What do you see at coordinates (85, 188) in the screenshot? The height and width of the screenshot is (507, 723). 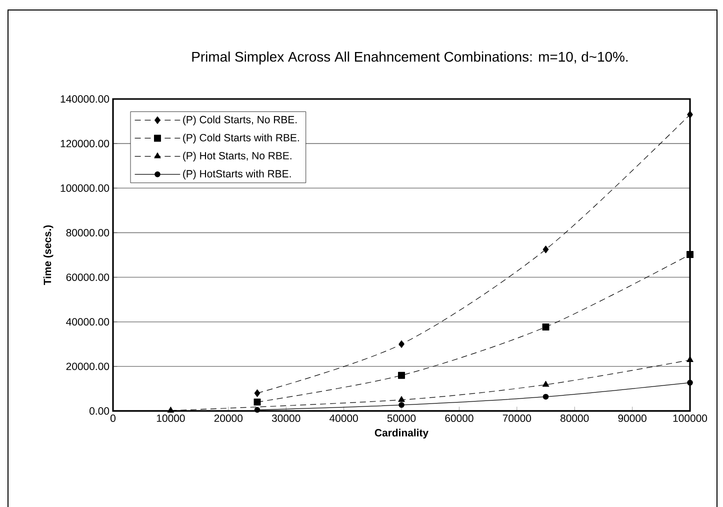 I see `y-tick-label: 100000.00` at bounding box center [85, 188].